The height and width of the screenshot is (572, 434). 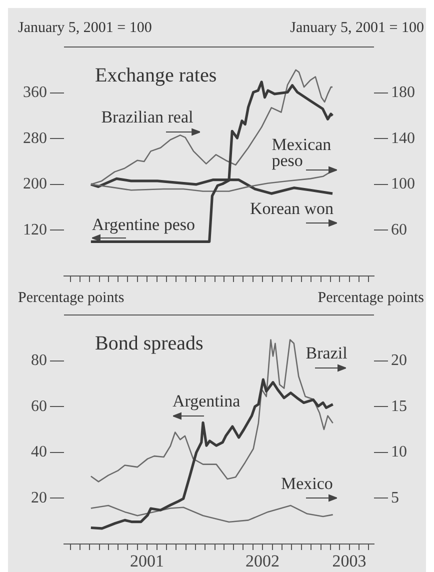 What do you see at coordinates (307, 484) in the screenshot?
I see `series-label: Mexico` at bounding box center [307, 484].